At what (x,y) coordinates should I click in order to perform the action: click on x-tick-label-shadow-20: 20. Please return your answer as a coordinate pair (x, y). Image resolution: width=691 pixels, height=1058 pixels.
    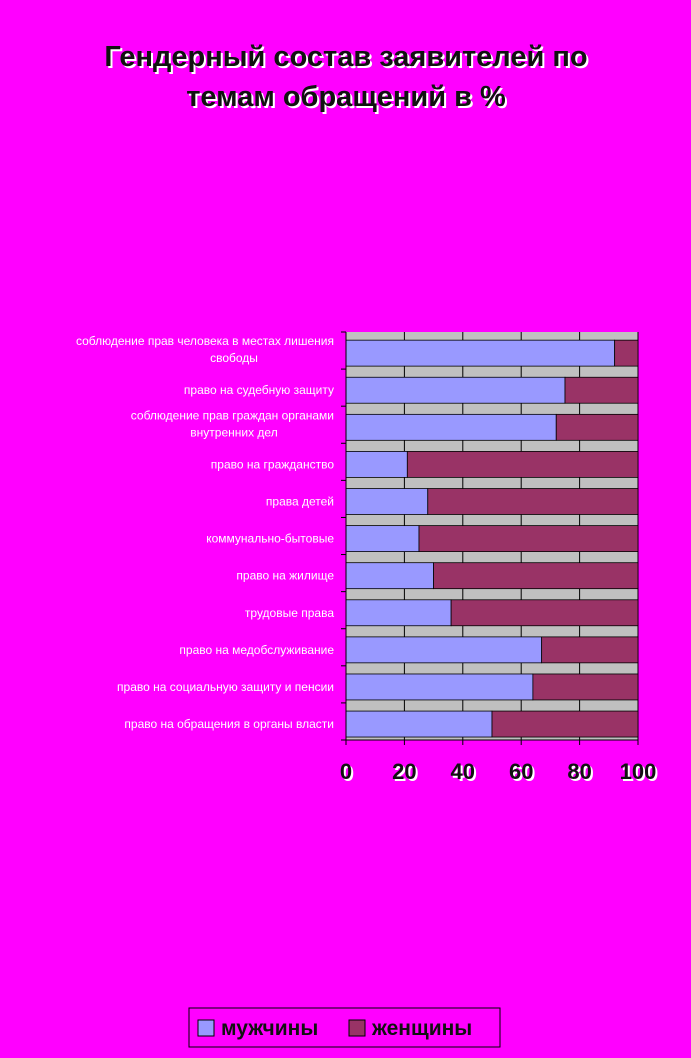
    Looking at the image, I should click on (406, 773).